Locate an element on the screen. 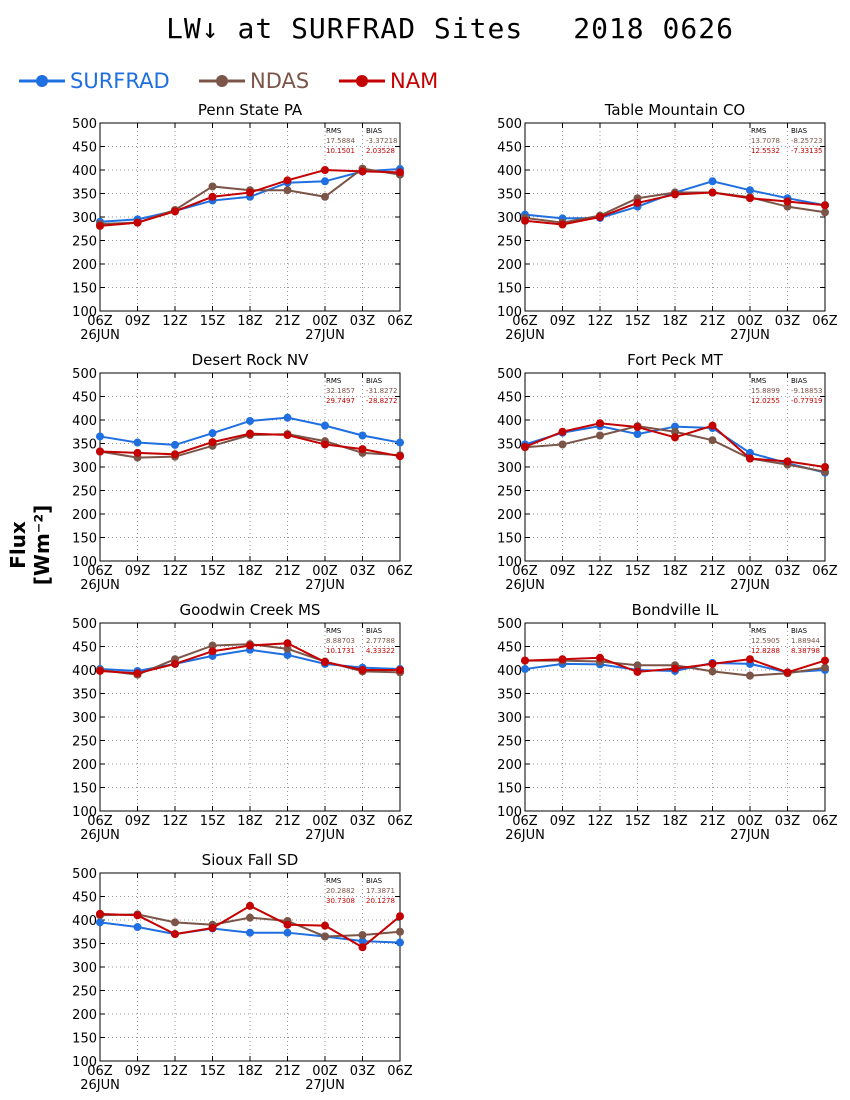 Image resolution: width=850 pixels, height=1100 pixels. chart-title: Penn State PA is located at coordinates (250, 110).